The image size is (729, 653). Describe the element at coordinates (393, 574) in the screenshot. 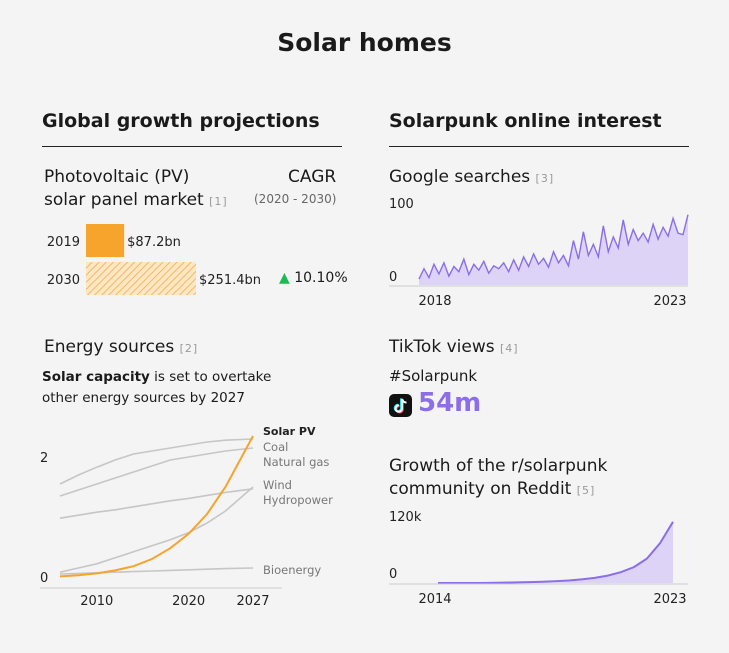

I see `reddit-ytick-label: 0` at that location.